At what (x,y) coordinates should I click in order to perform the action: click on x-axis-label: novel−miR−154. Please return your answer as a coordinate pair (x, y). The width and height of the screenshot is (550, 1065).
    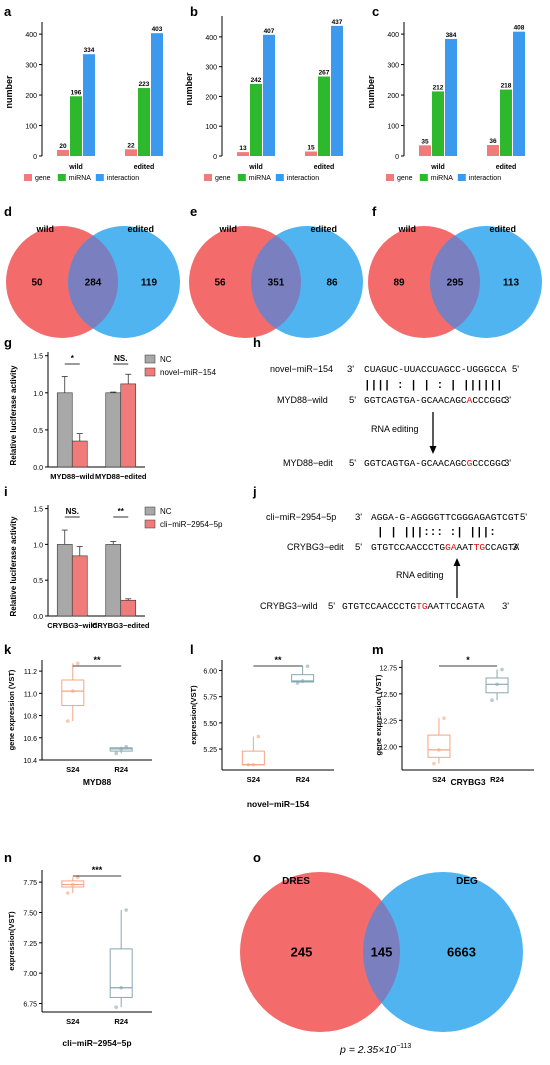
    Looking at the image, I should click on (278, 804).